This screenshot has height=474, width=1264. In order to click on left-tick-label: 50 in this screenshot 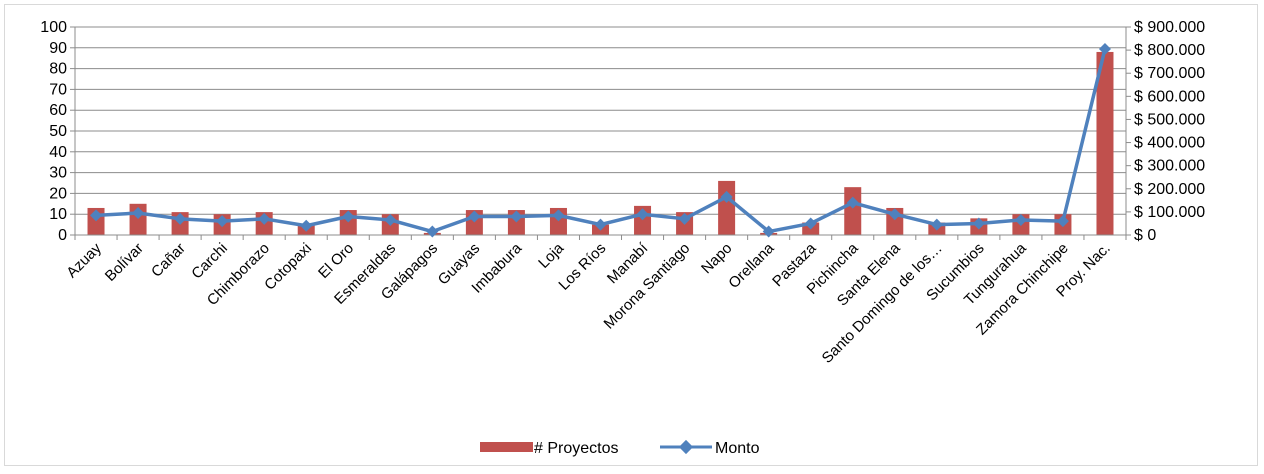, I will do `click(58, 131)`.